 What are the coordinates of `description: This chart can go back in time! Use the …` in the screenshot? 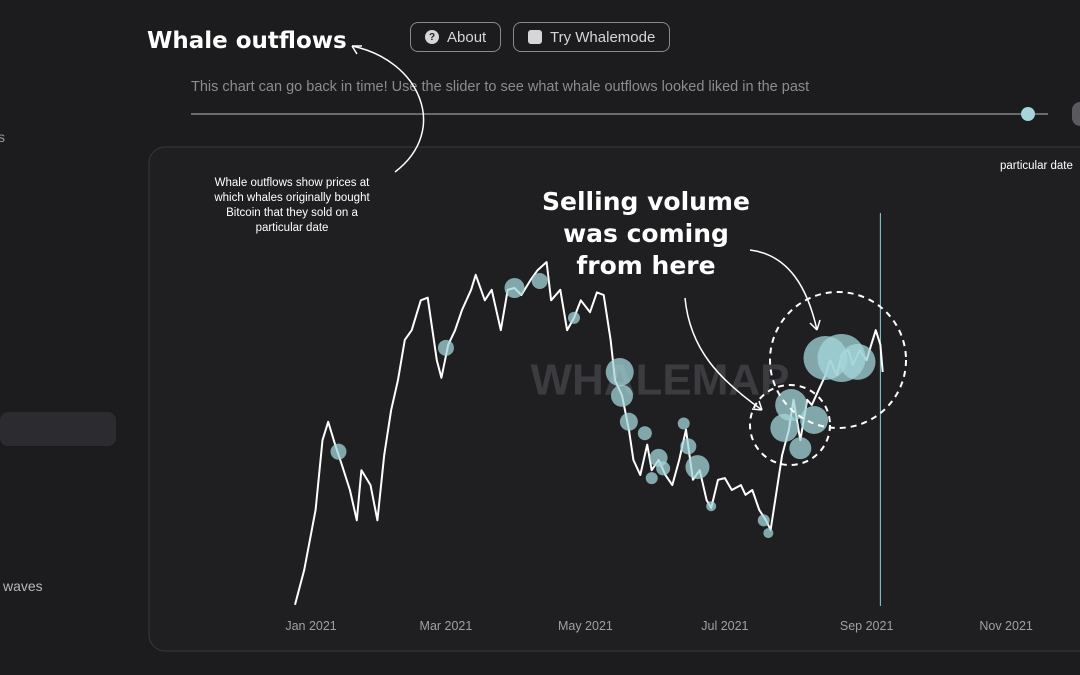 It's located at (500, 87).